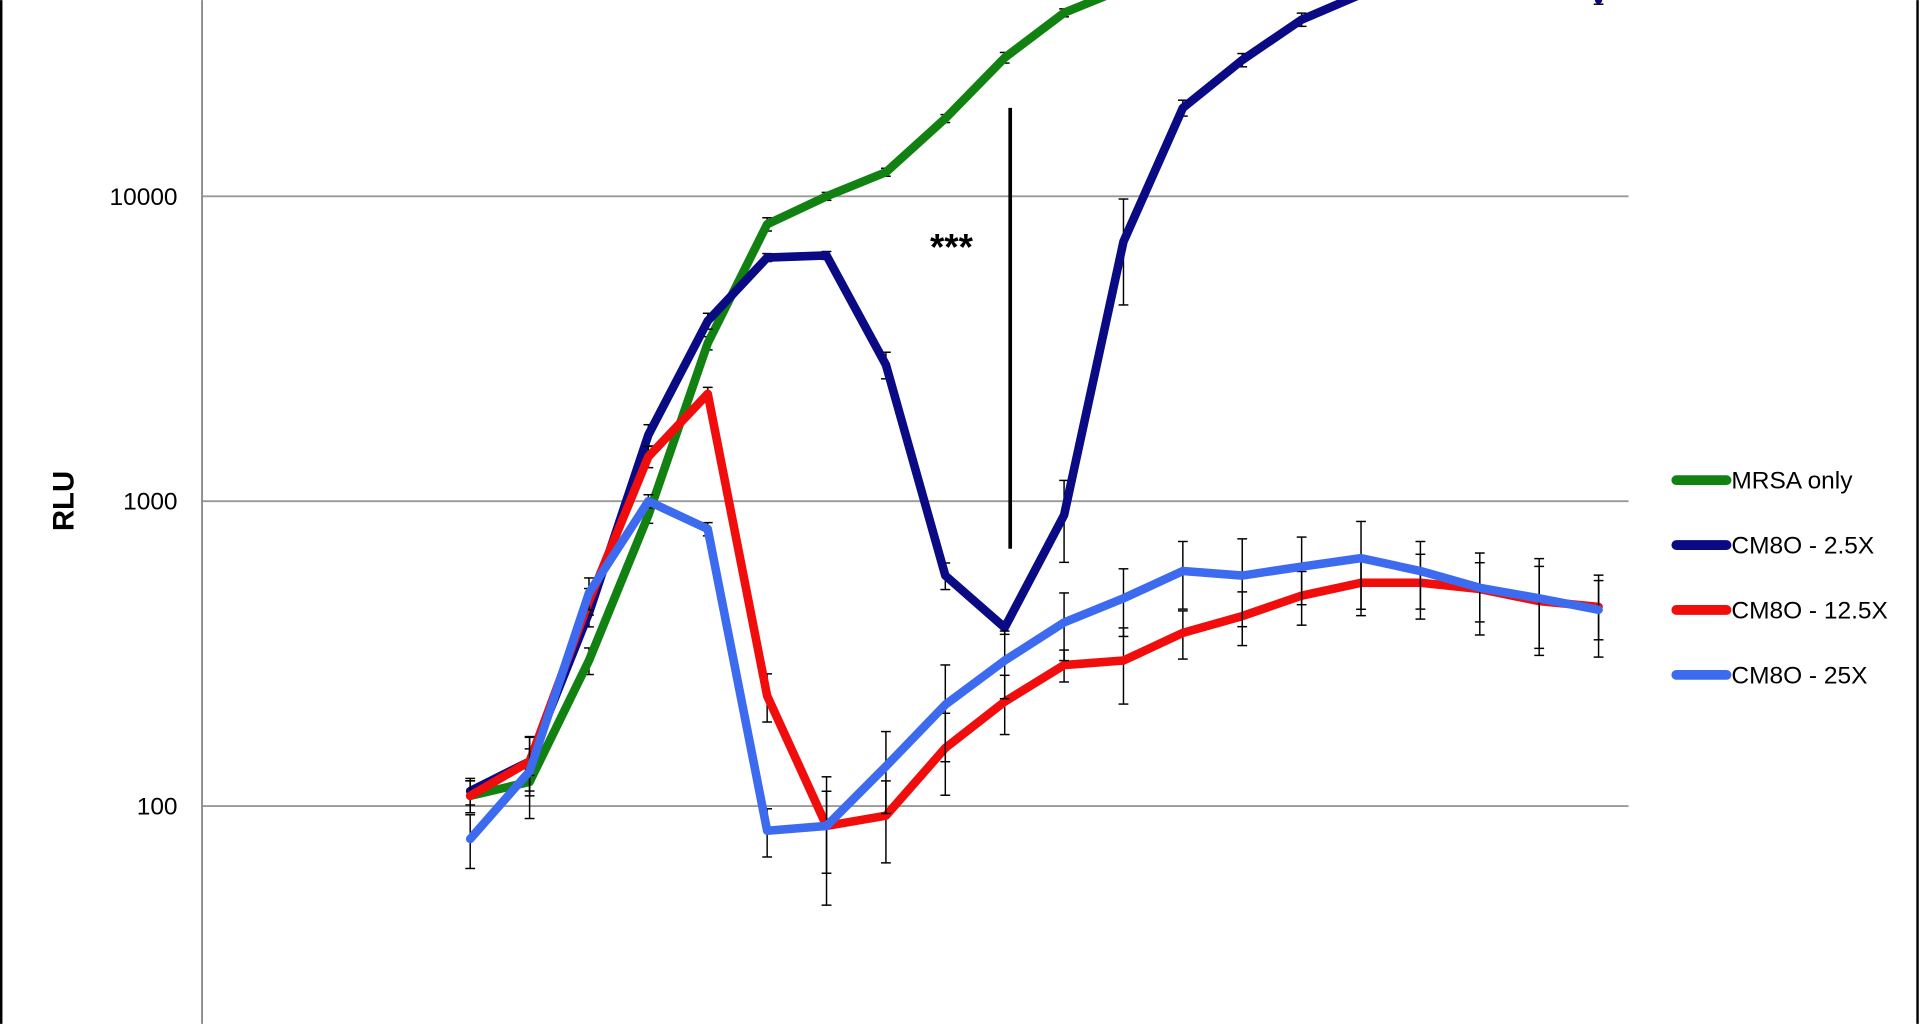  What do you see at coordinates (150, 502) in the screenshot?
I see `y-tick-label: 1000` at bounding box center [150, 502].